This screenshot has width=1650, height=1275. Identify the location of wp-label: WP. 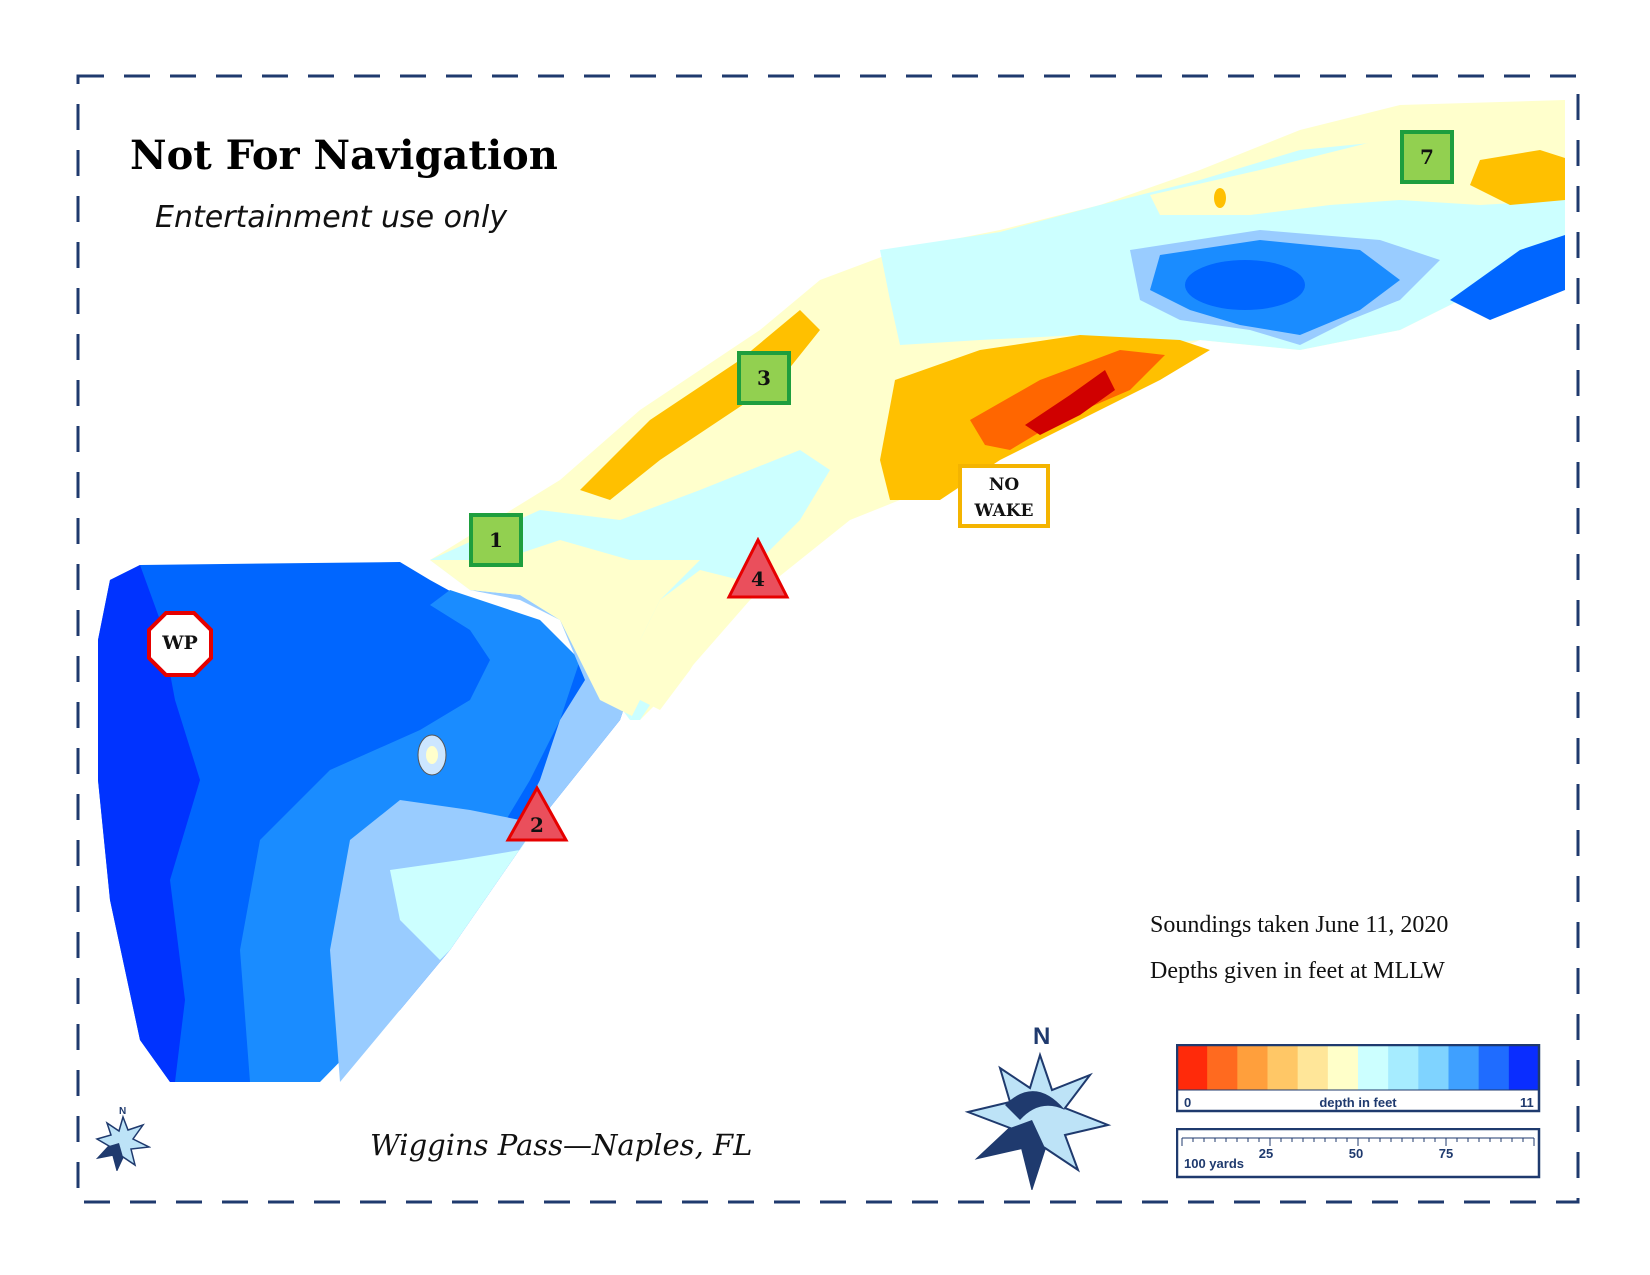
(180, 643).